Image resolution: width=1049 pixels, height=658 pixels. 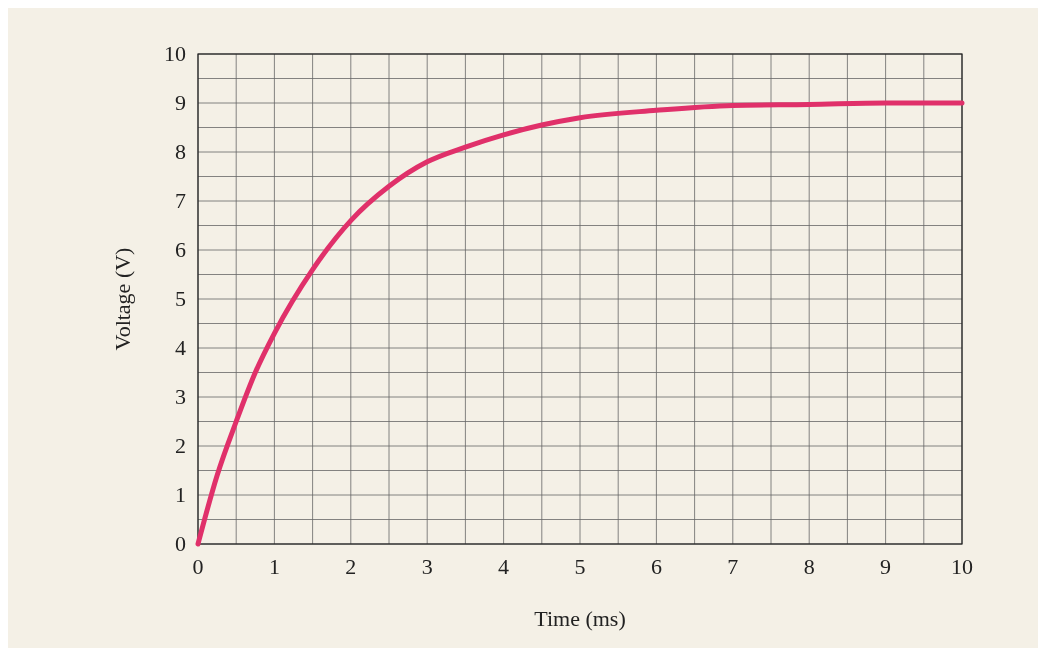 What do you see at coordinates (580, 566) in the screenshot?
I see `x-tick-label: 5` at bounding box center [580, 566].